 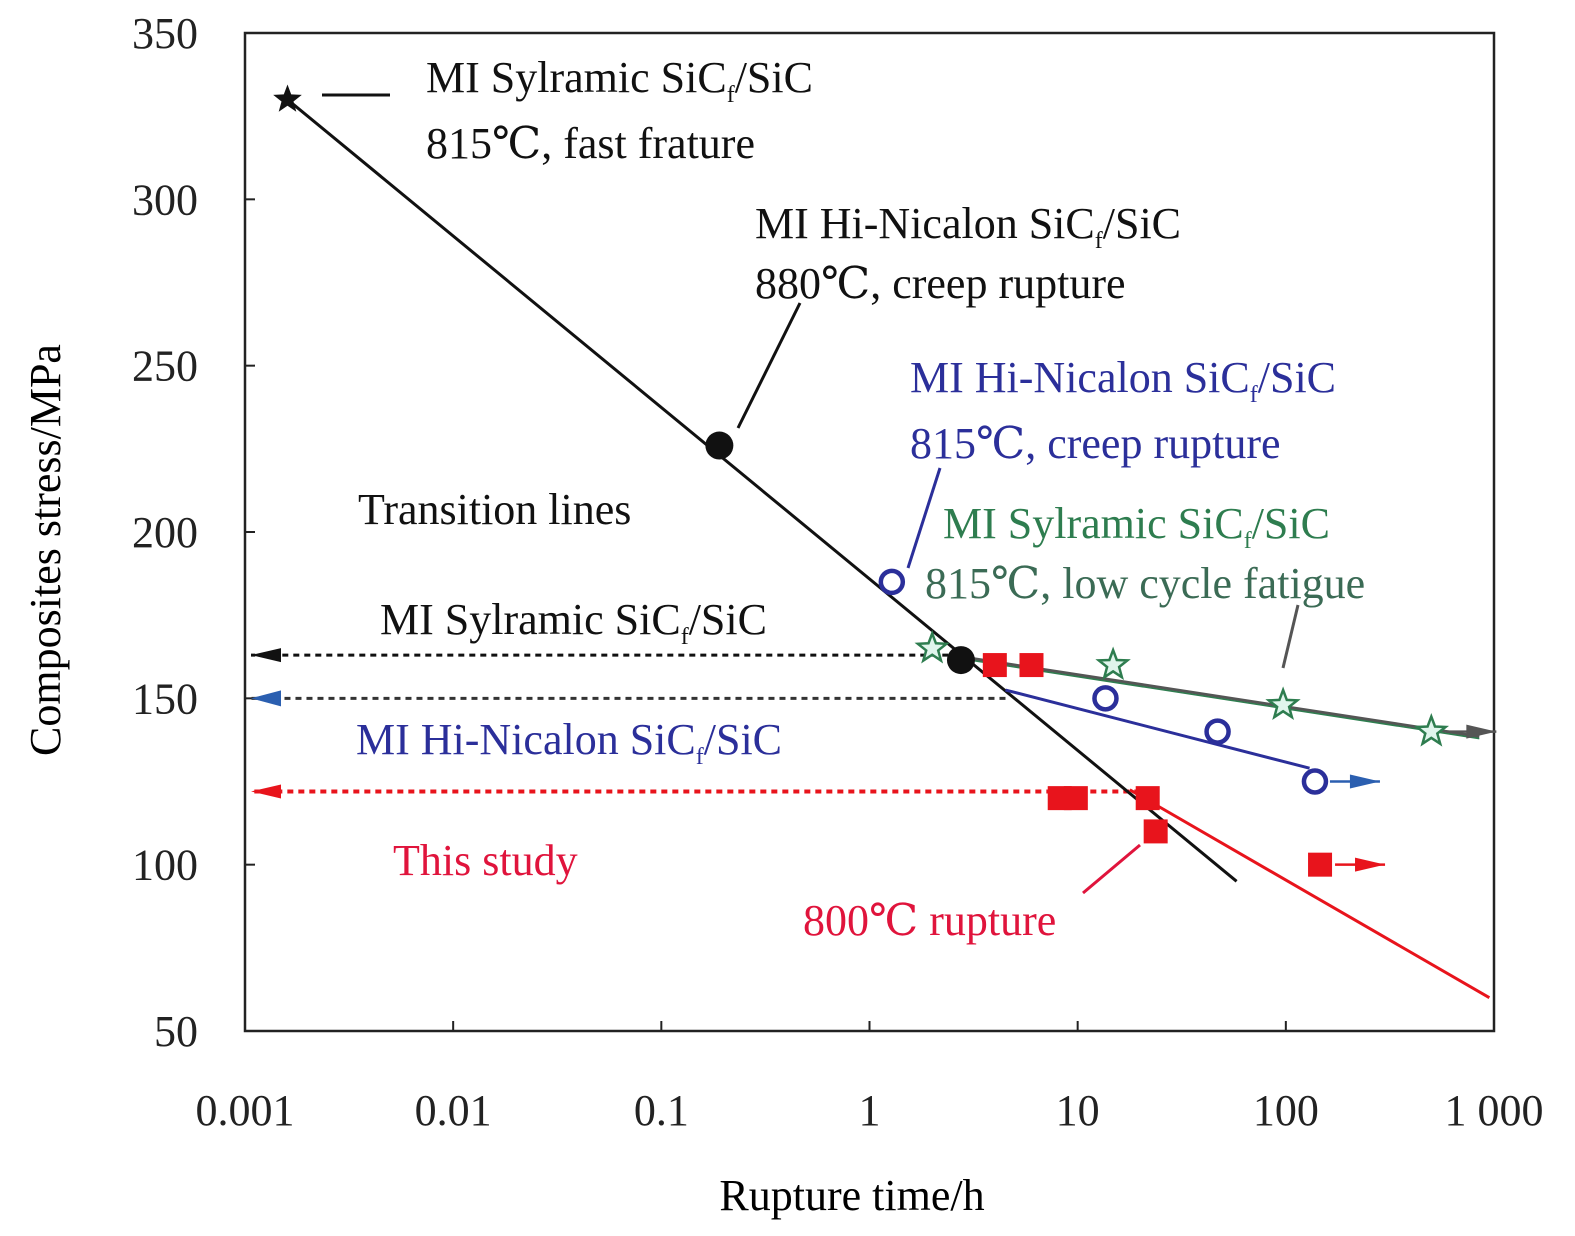 What do you see at coordinates (1078, 1110) in the screenshot?
I see `x-tick-label: 10` at bounding box center [1078, 1110].